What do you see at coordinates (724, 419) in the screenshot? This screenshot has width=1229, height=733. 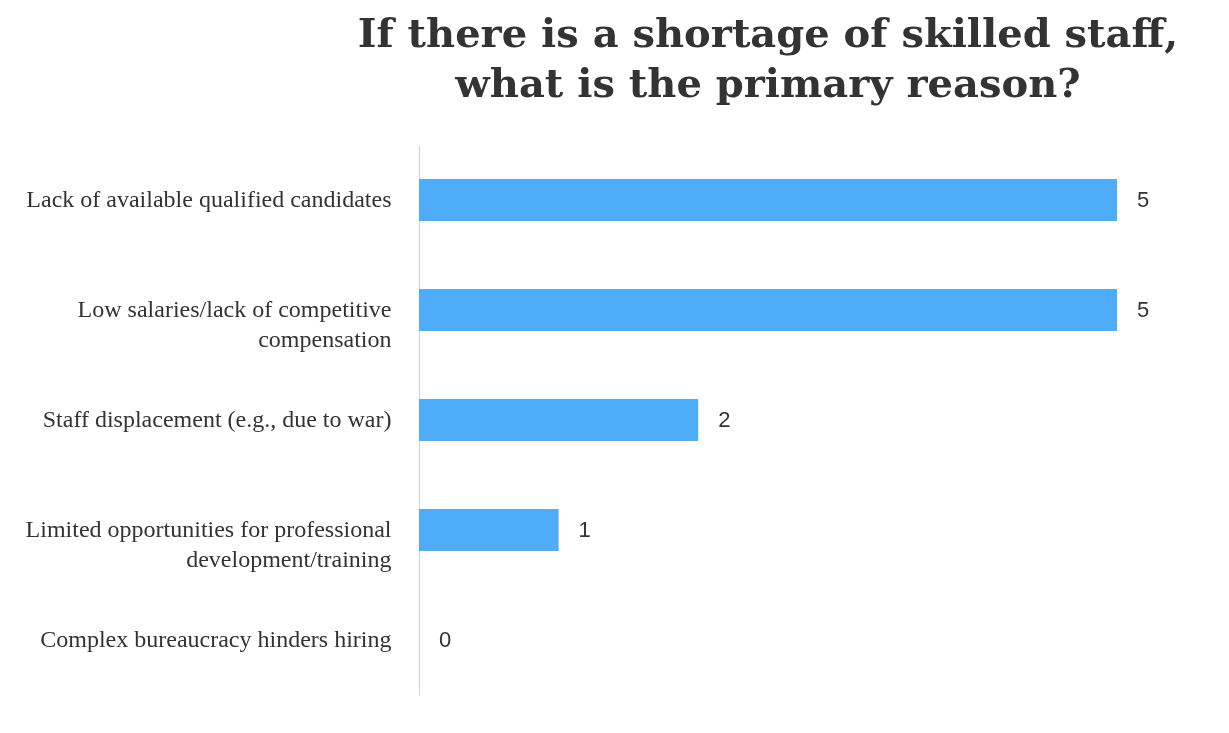 I see `data-label: 2` at bounding box center [724, 419].